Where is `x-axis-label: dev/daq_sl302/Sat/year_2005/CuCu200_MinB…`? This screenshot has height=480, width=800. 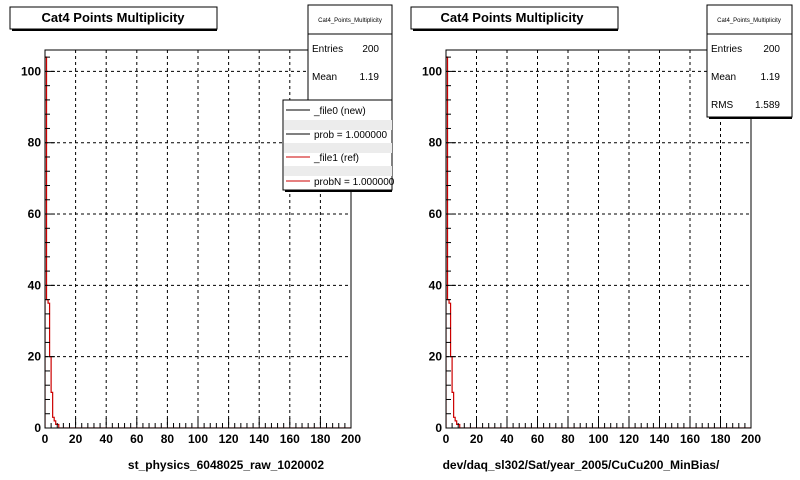 x-axis-label: dev/daq_sl302/Sat/year_2005/CuCu200_MinB… is located at coordinates (581, 465).